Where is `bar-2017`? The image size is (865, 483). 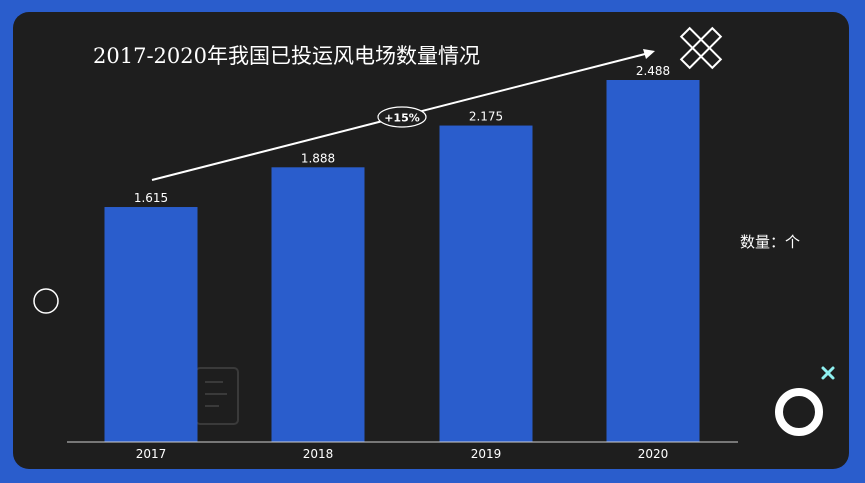
bar-2017 is located at coordinates (151, 324).